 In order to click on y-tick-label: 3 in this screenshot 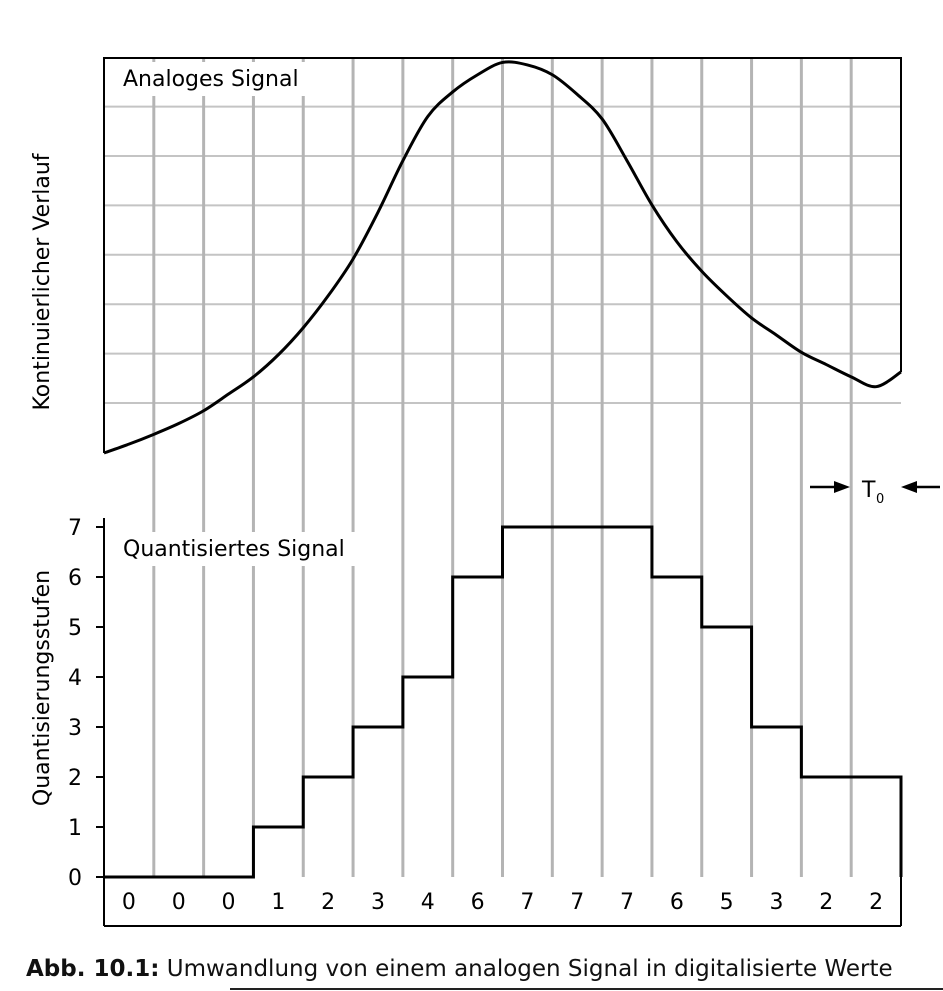, I will do `click(75, 728)`.